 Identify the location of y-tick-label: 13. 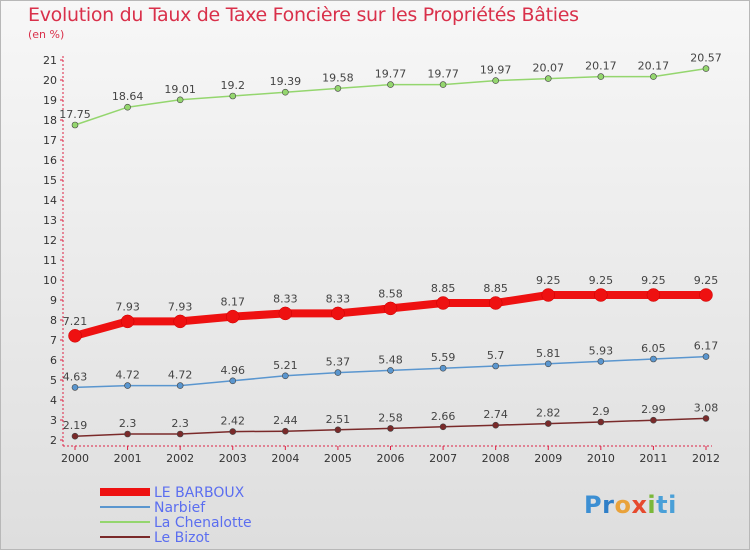
(50, 220).